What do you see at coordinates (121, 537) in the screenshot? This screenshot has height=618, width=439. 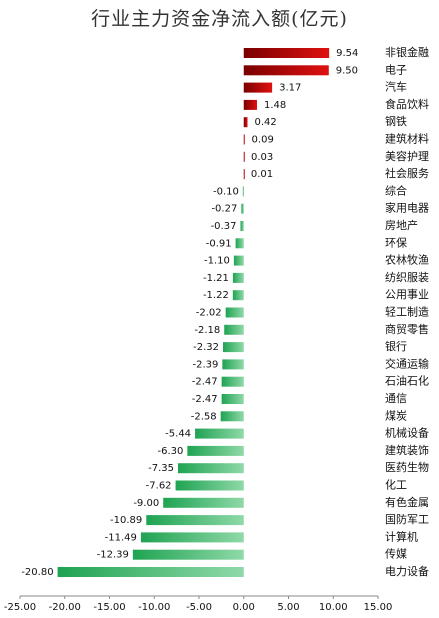 I see `value-label: -11.49` at bounding box center [121, 537].